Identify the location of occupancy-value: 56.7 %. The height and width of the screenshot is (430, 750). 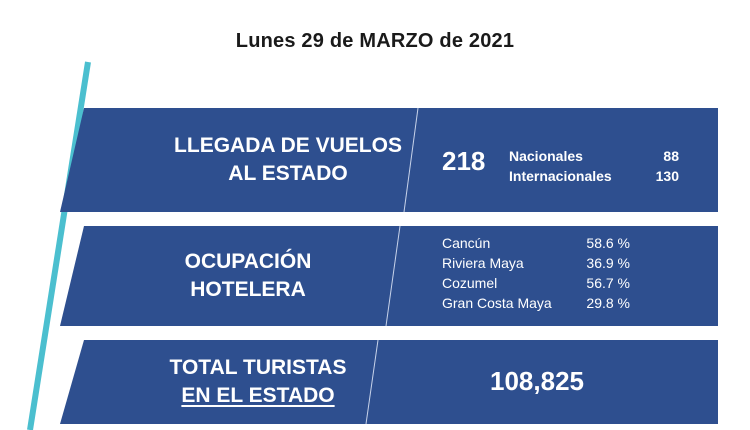
(608, 283).